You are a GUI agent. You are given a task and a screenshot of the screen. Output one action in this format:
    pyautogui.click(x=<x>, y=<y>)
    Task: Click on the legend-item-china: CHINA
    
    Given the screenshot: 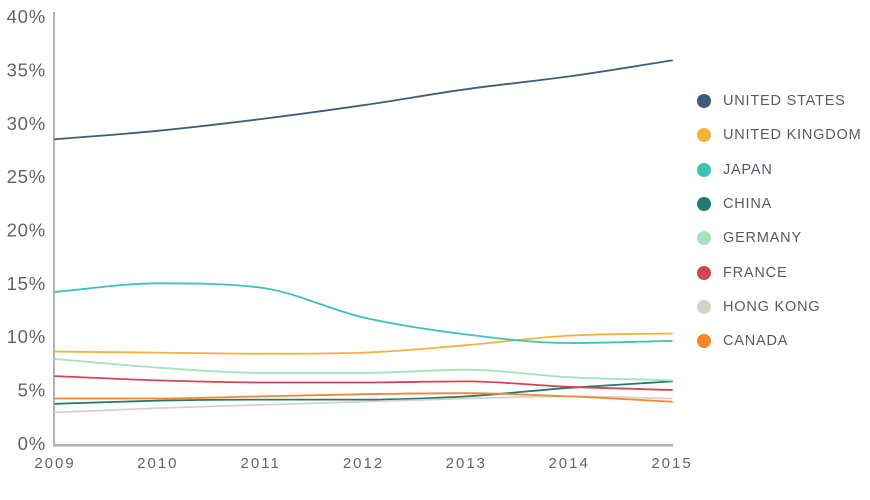 What is the action you would take?
    pyautogui.click(x=779, y=204)
    